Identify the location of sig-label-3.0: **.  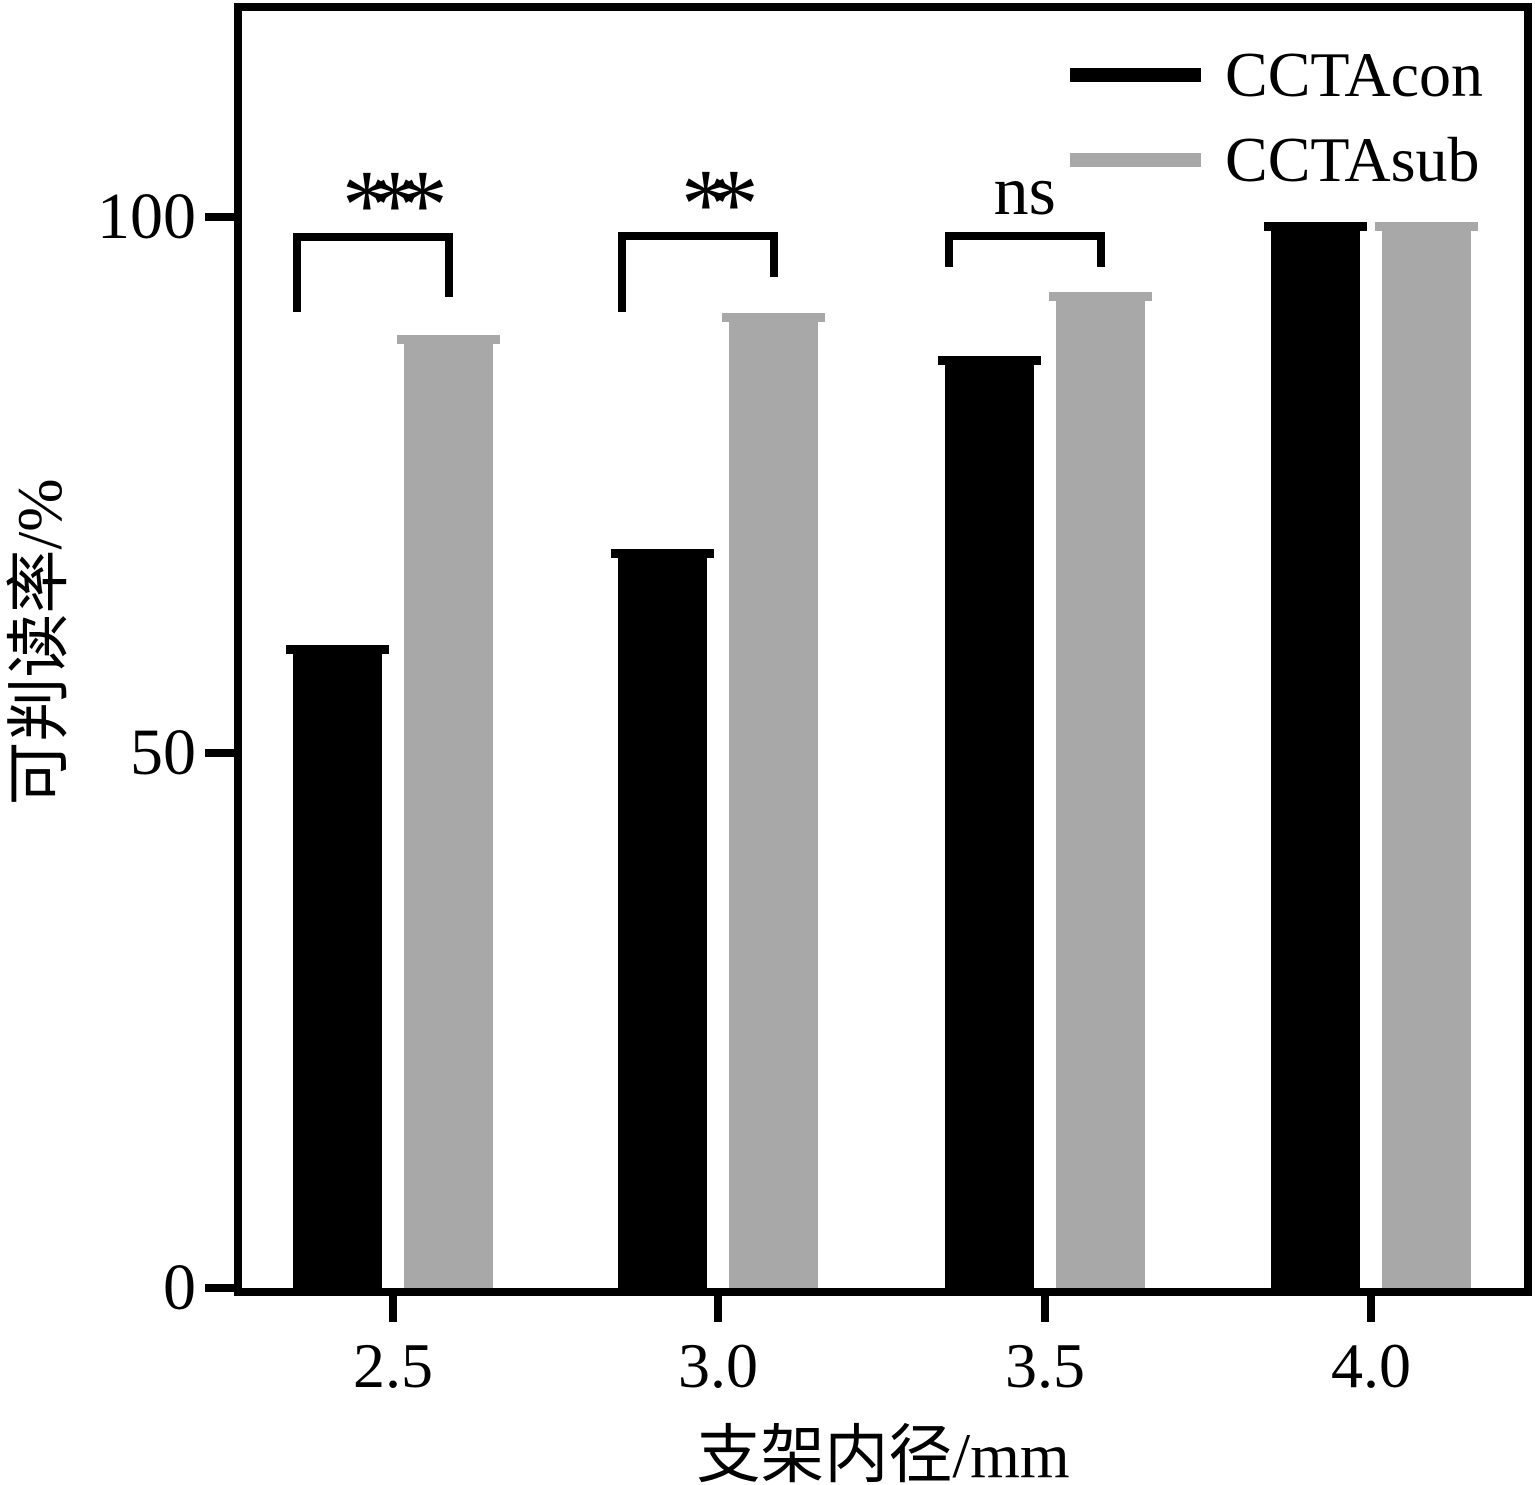
(719, 203).